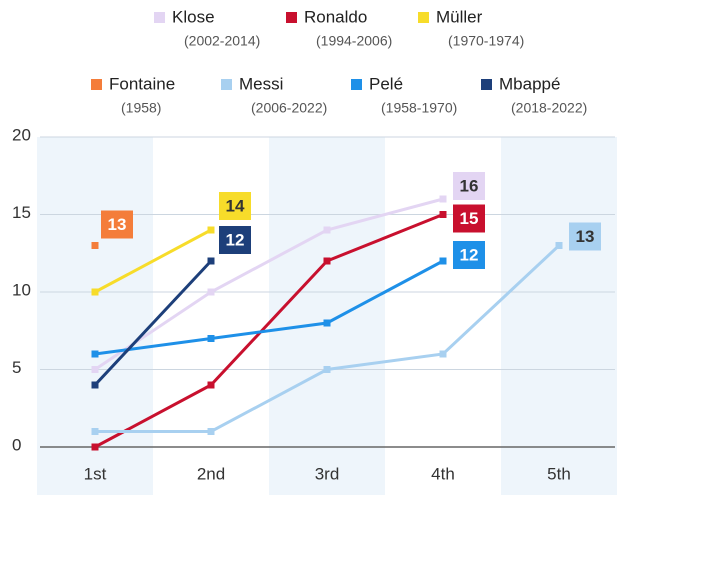 This screenshot has height=566, width=705. Describe the element at coordinates (486, 41) in the screenshot. I see `legend-years: (1970-1974)` at that location.